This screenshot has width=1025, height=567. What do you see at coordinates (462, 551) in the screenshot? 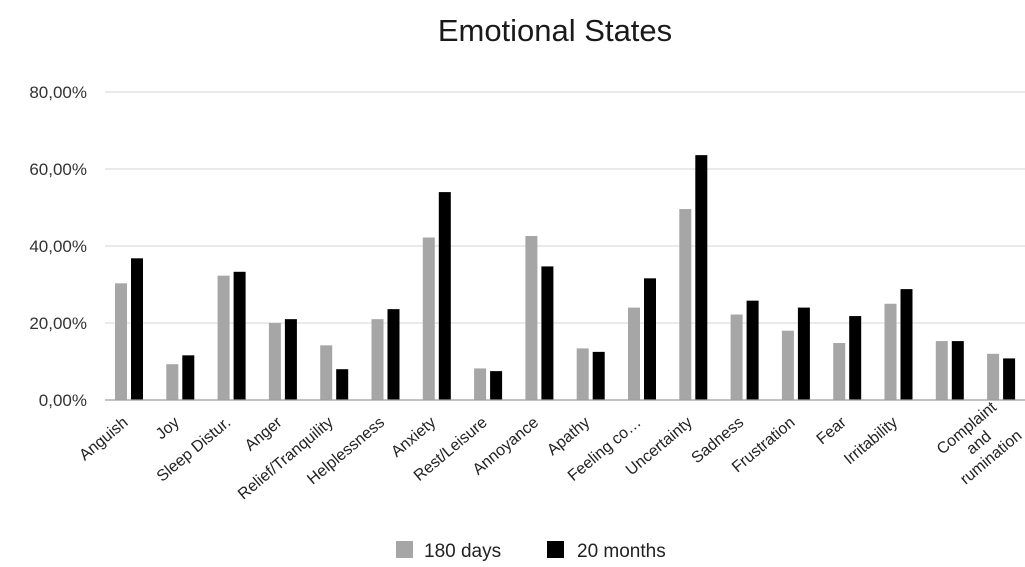
I see `legend-label-180-days: 180 days` at bounding box center [462, 551].